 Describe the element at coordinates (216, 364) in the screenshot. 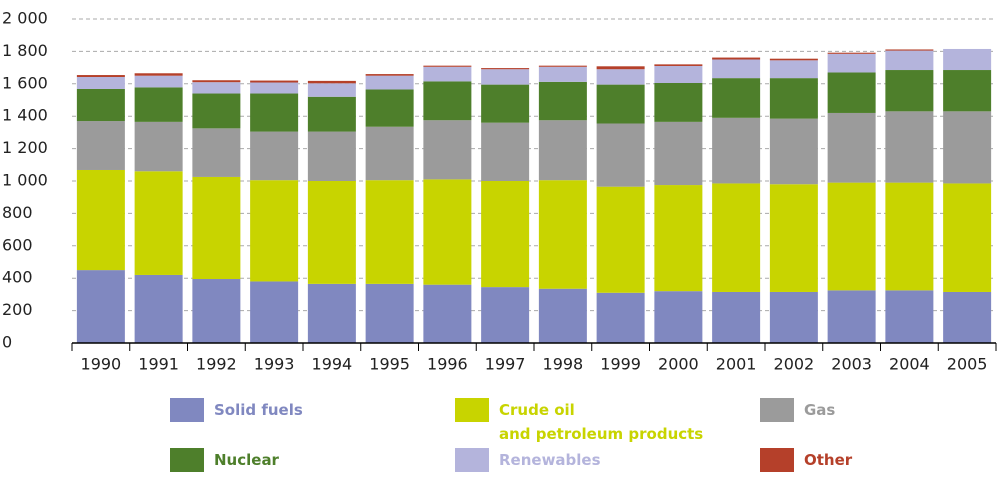

I see `x-tick-label: 1992` at that location.